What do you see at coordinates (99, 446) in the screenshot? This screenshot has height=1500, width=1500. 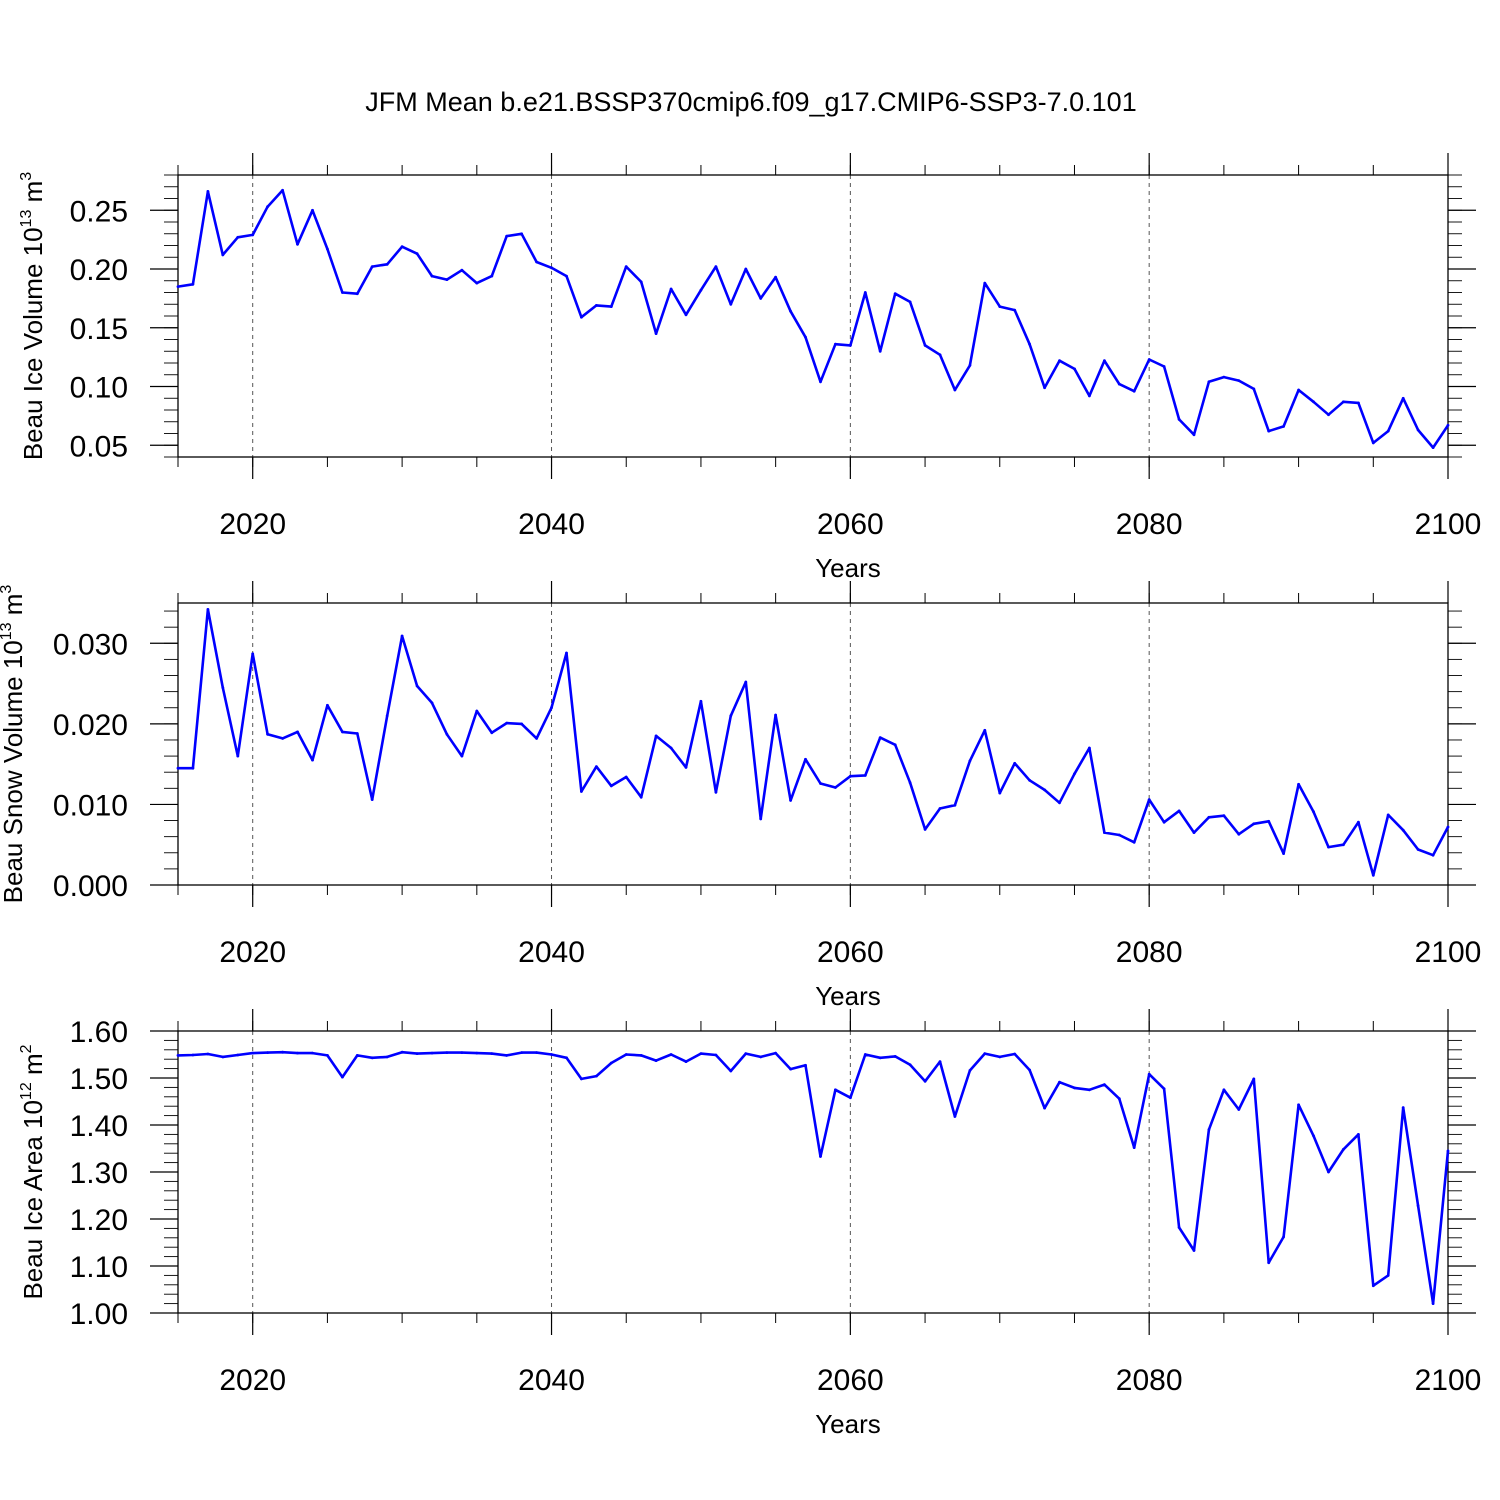 I see `y-tick-label: 0.05` at bounding box center [99, 446].